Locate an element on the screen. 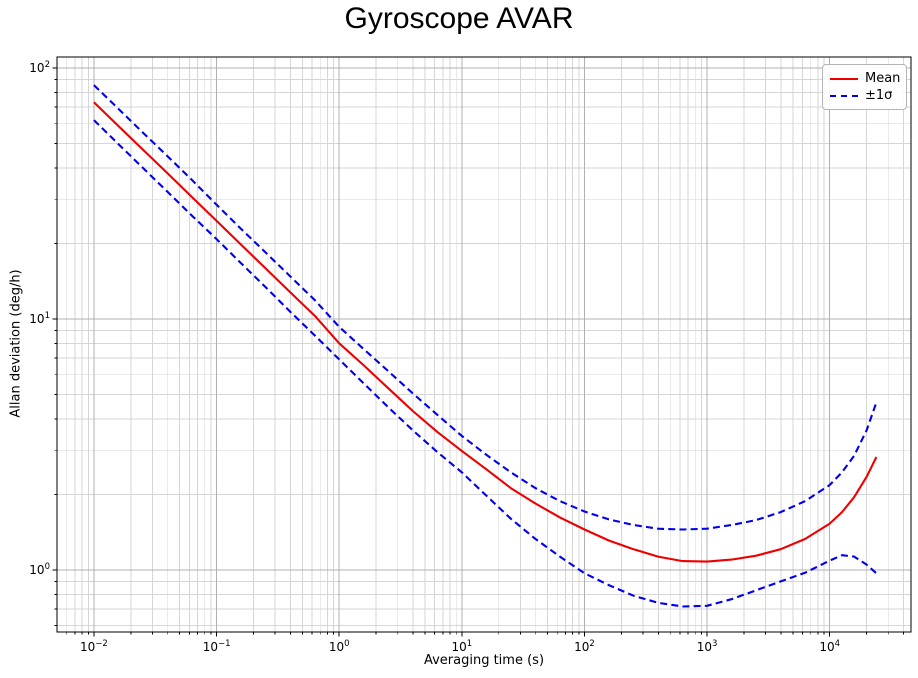 The width and height of the screenshot is (918, 678). y-tick-label: 100 is located at coordinates (39, 569).